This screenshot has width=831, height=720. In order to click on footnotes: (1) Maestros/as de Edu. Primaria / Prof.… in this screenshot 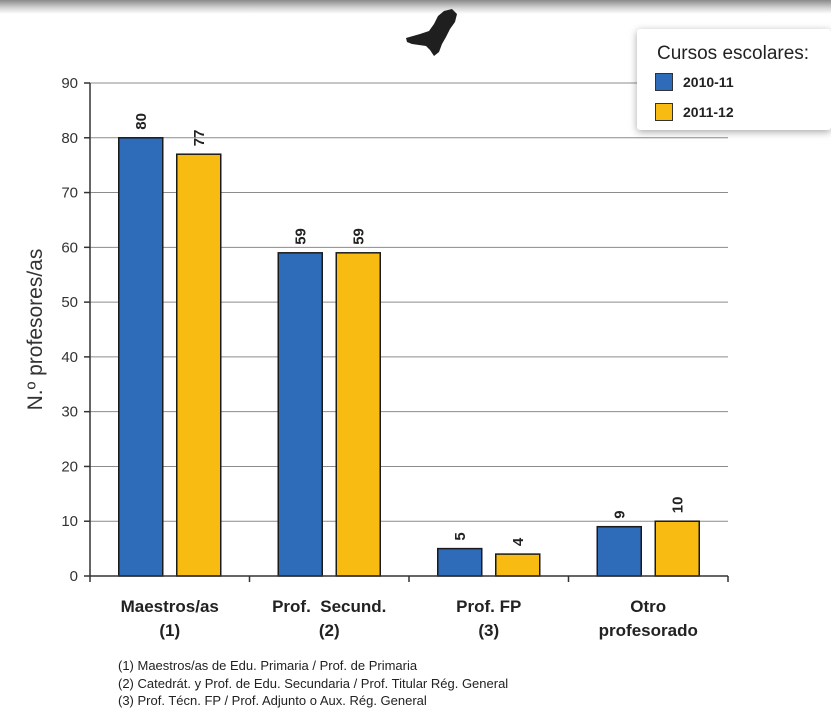, I will do `click(313, 683)`.